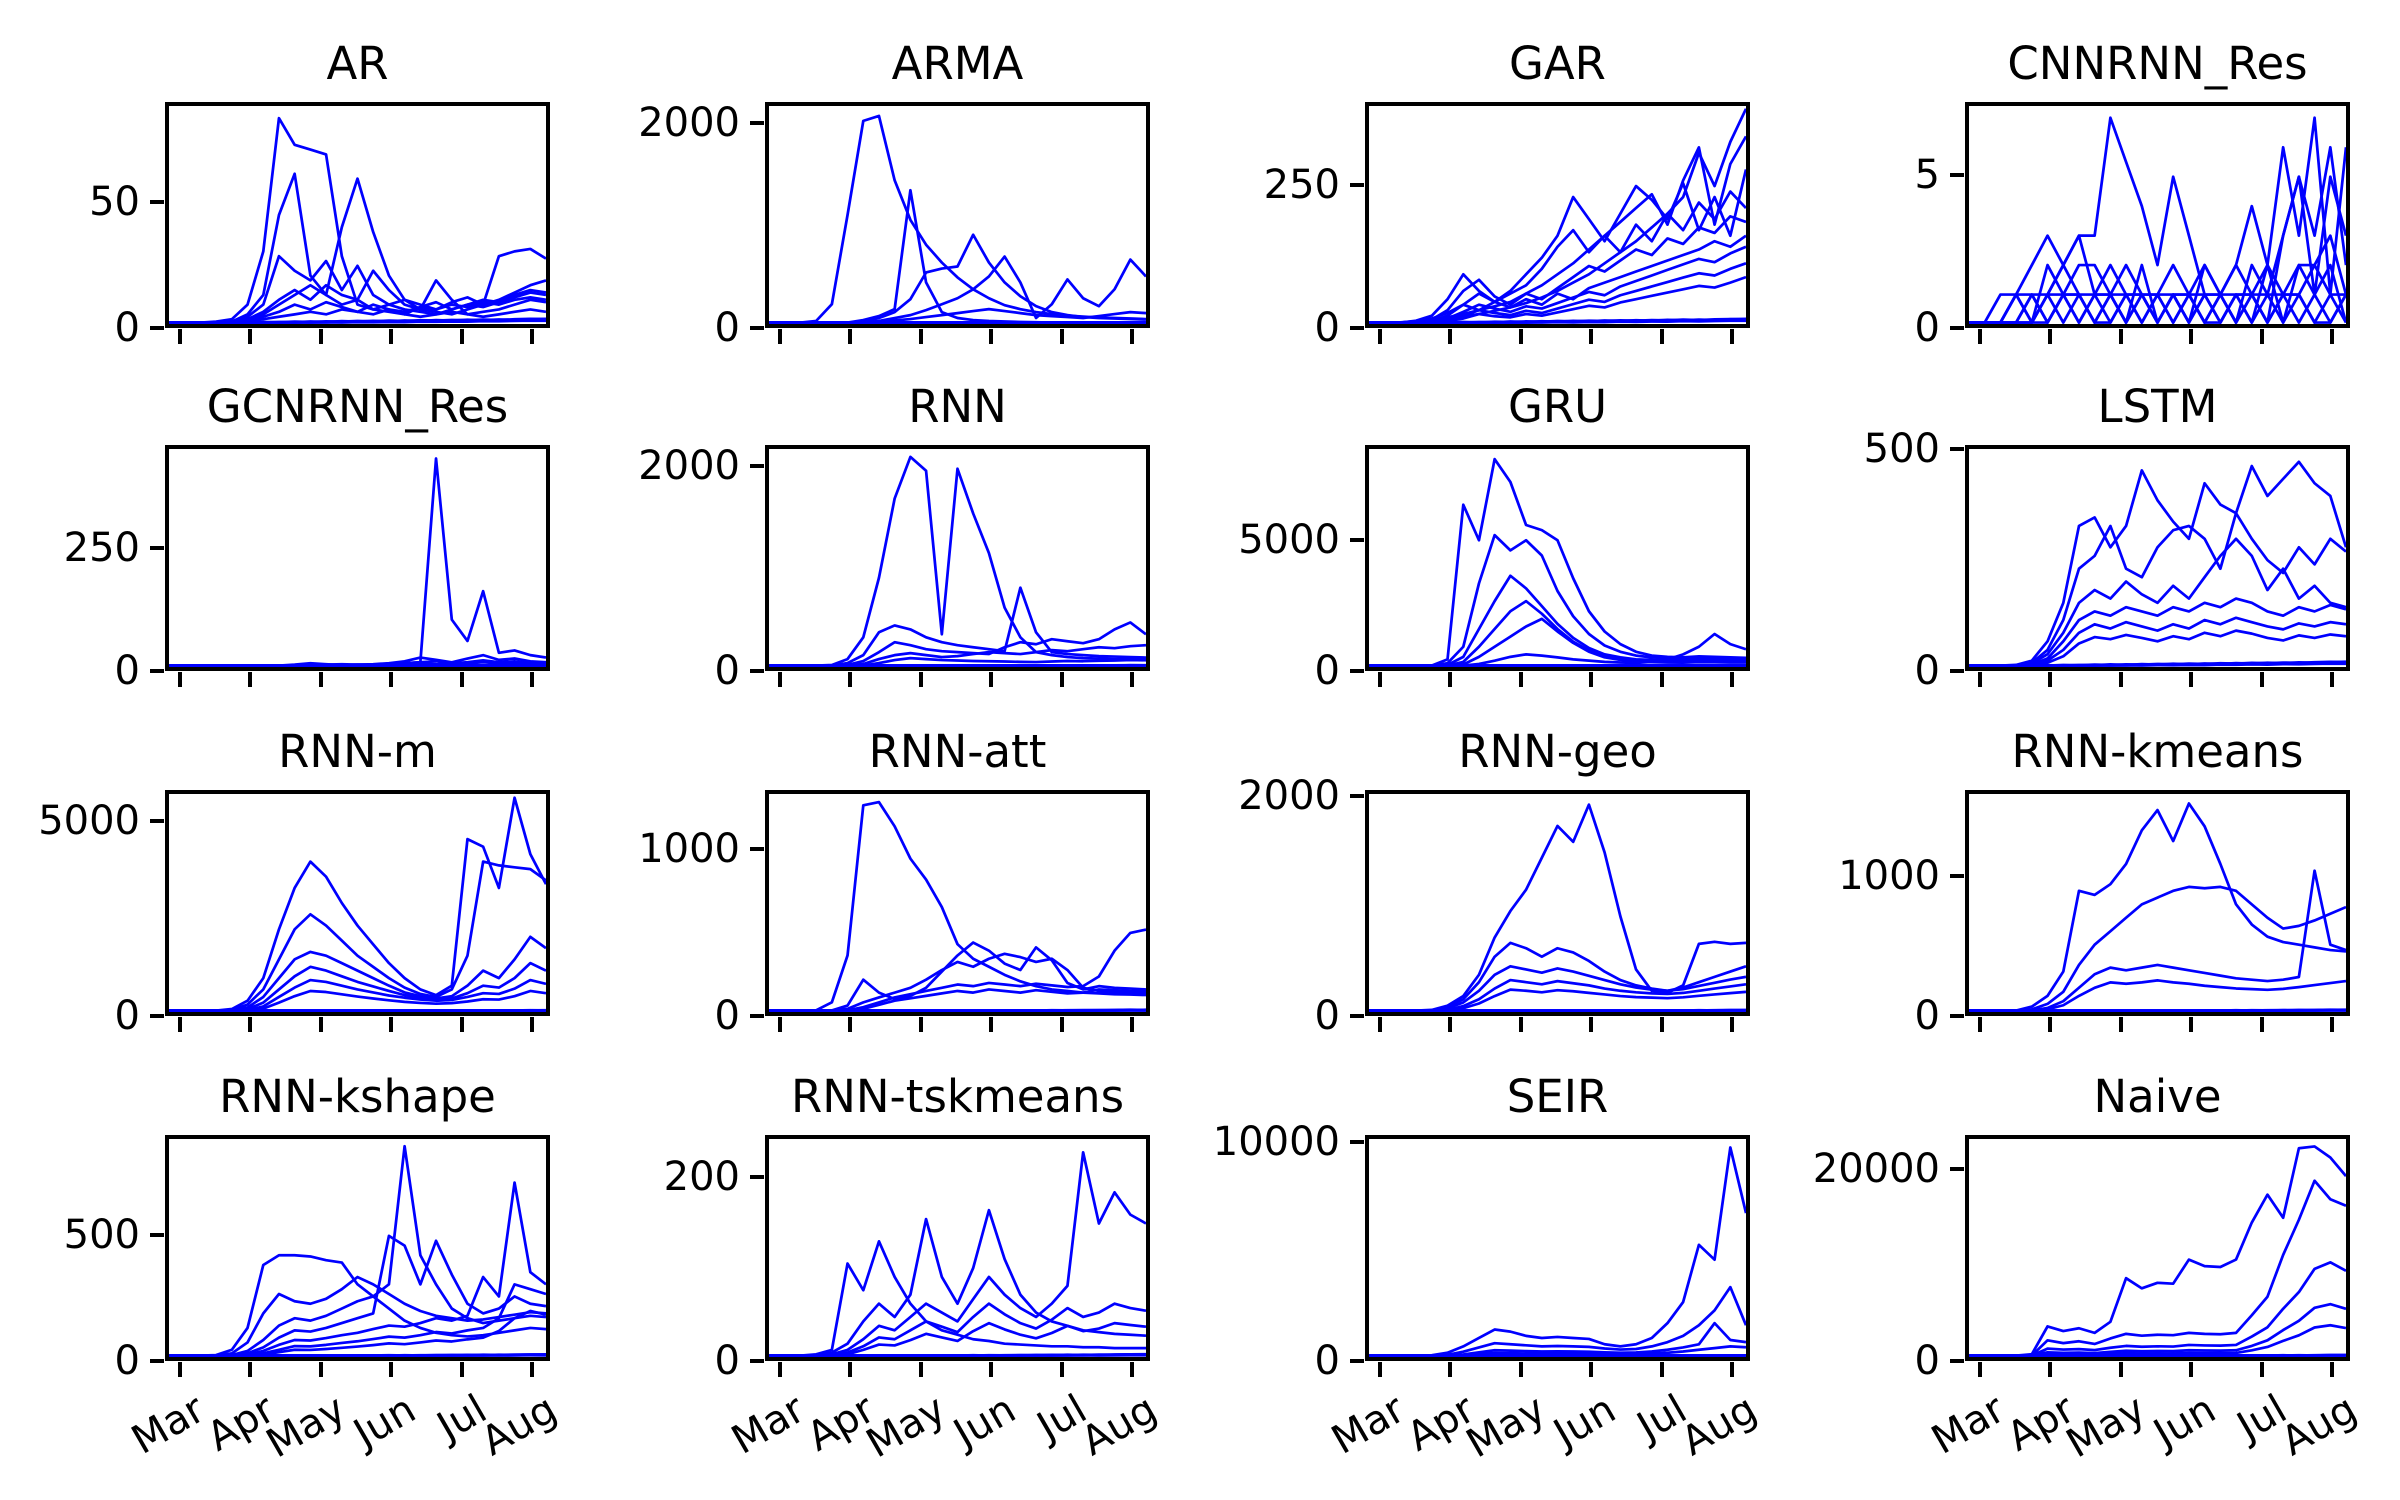 The height and width of the screenshot is (1500, 2400). I want to click on subplot-title-gcnrnn-res: GCNRNN_Res, so click(357, 406).